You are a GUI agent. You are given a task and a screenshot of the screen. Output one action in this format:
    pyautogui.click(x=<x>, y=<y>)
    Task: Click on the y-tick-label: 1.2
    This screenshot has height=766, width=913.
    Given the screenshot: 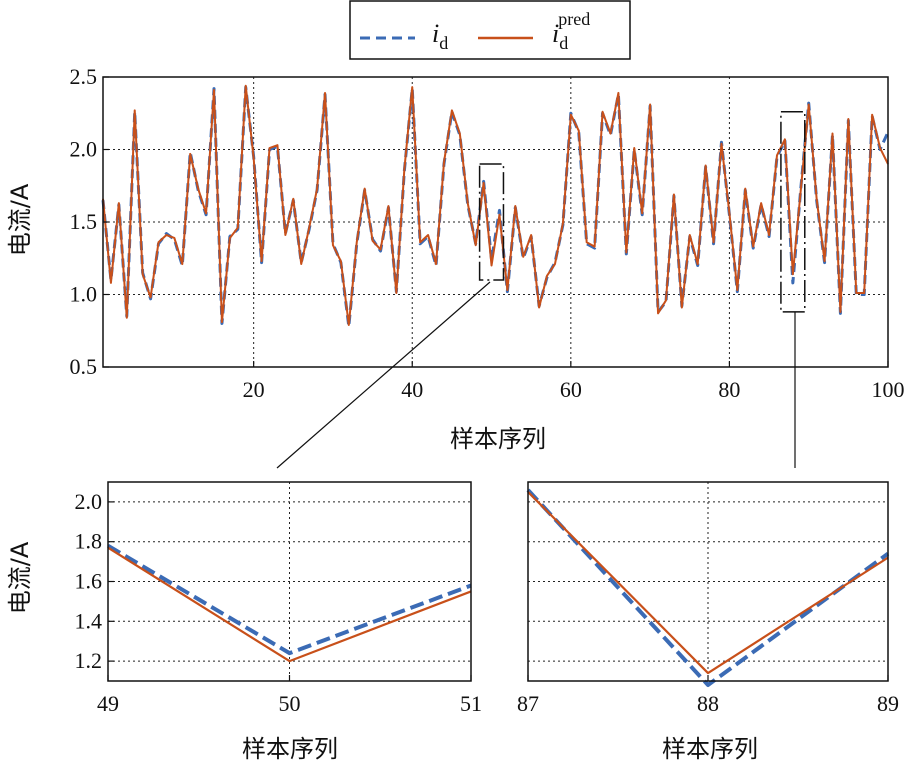 What is the action you would take?
    pyautogui.click(x=89, y=660)
    